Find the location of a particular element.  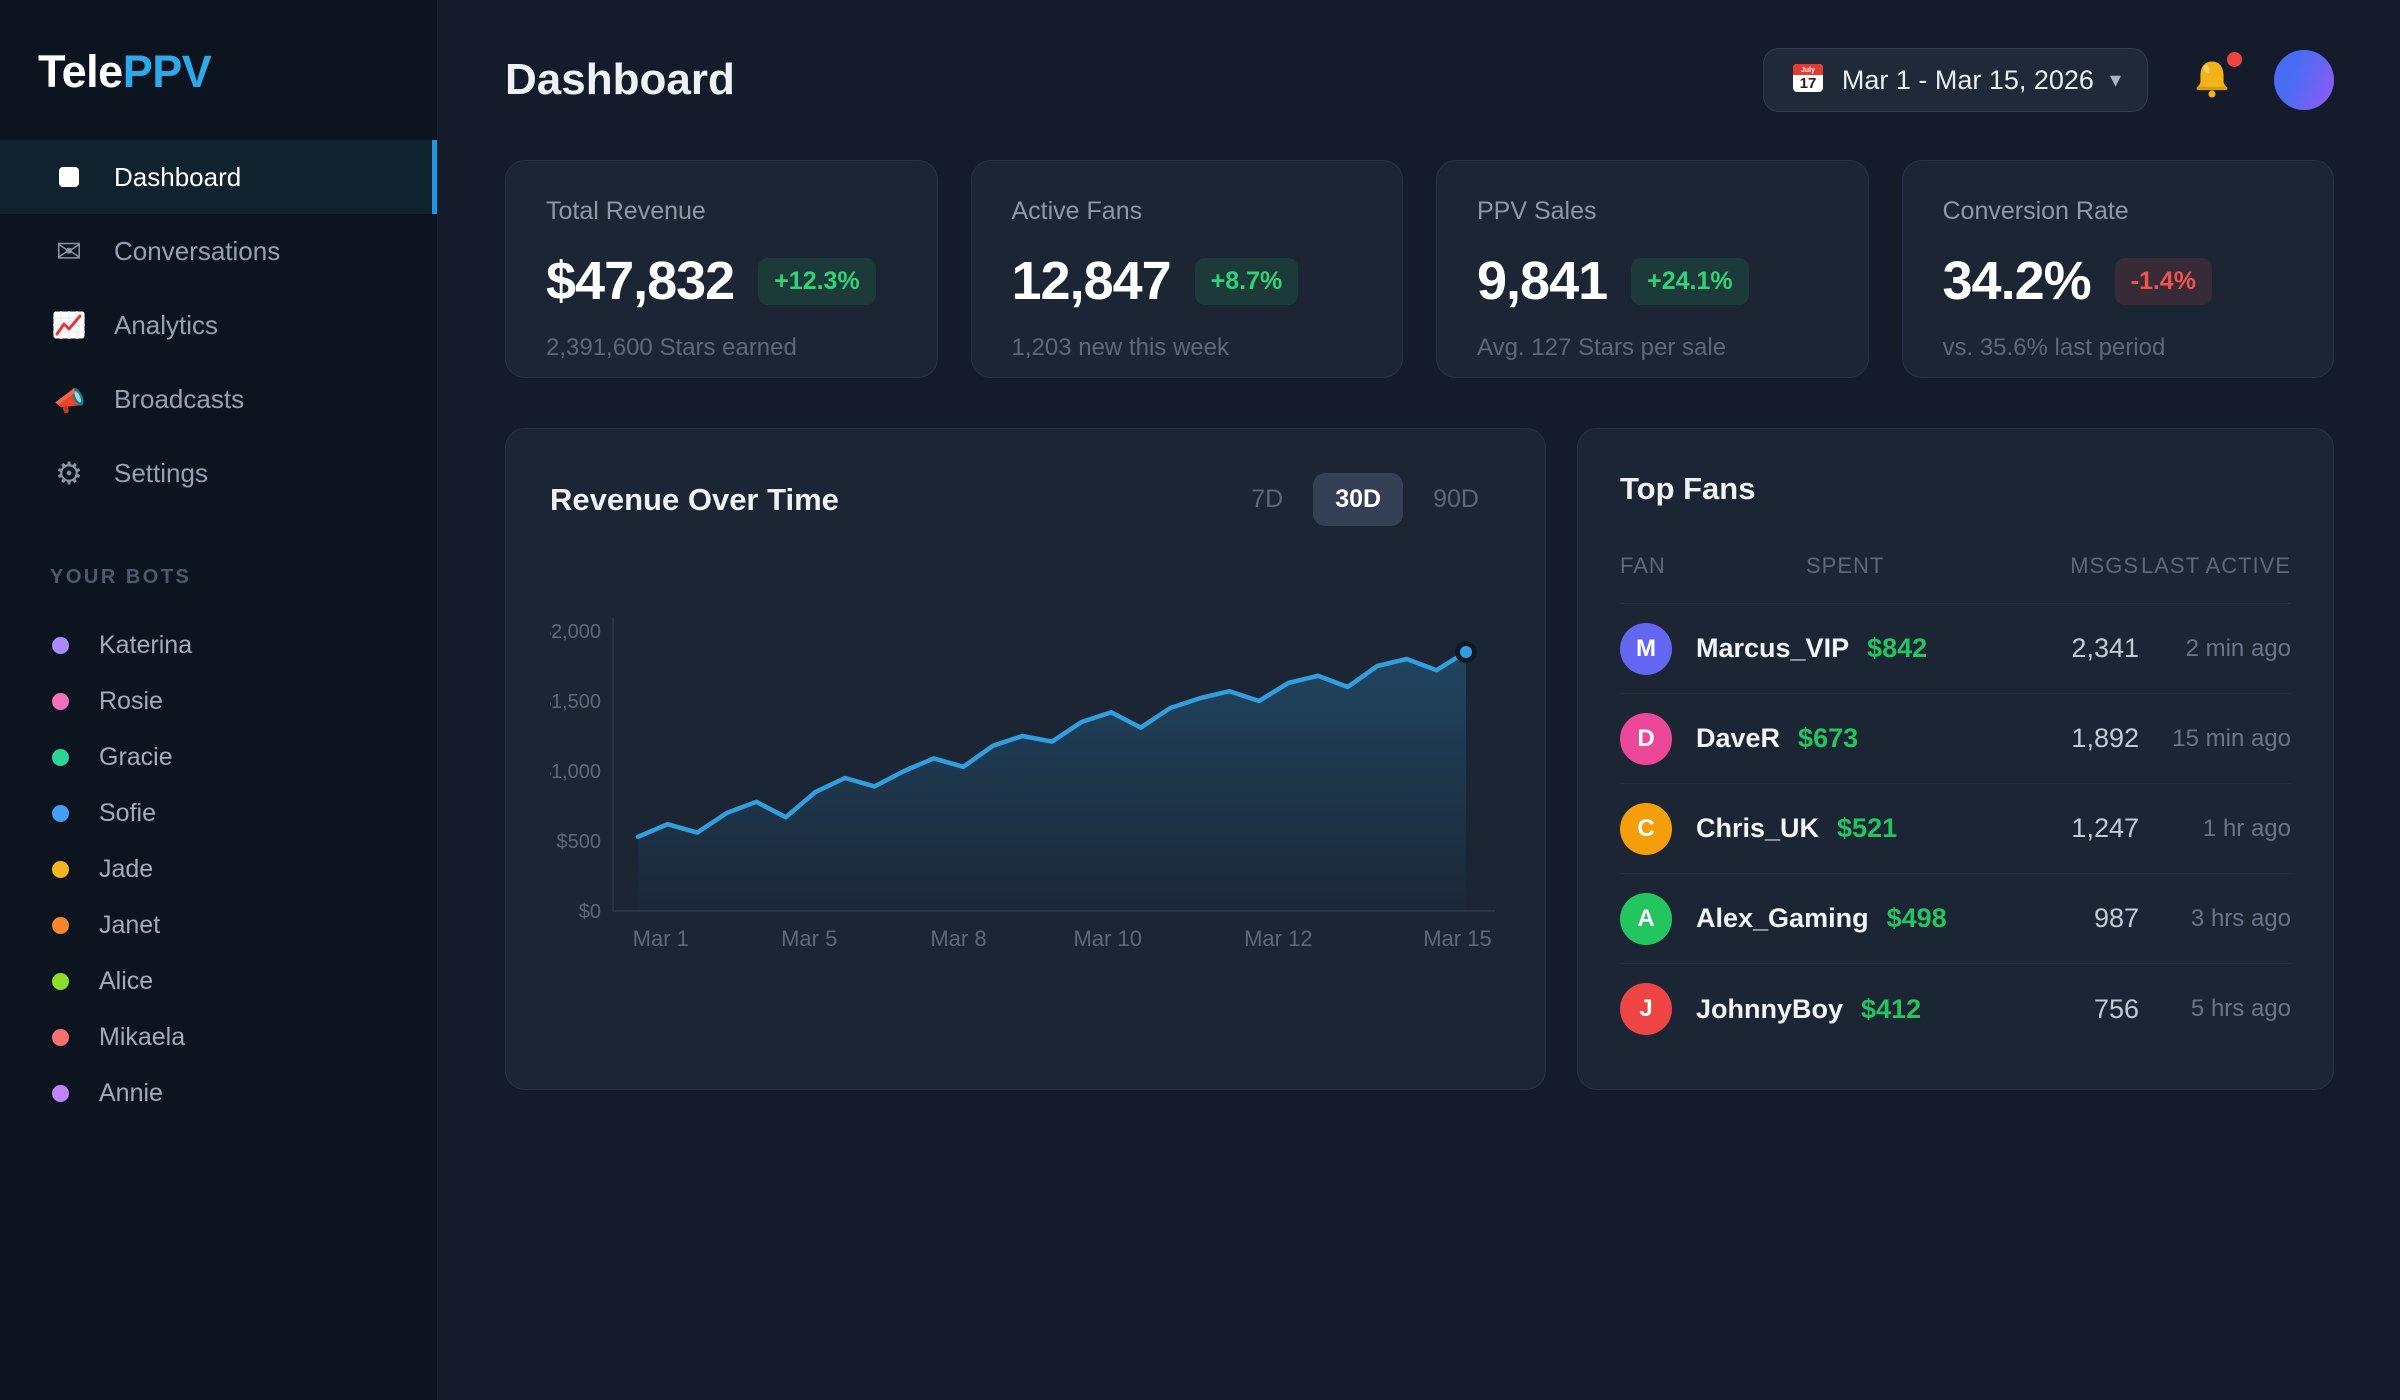

user-avatar is located at coordinates (2304, 80).